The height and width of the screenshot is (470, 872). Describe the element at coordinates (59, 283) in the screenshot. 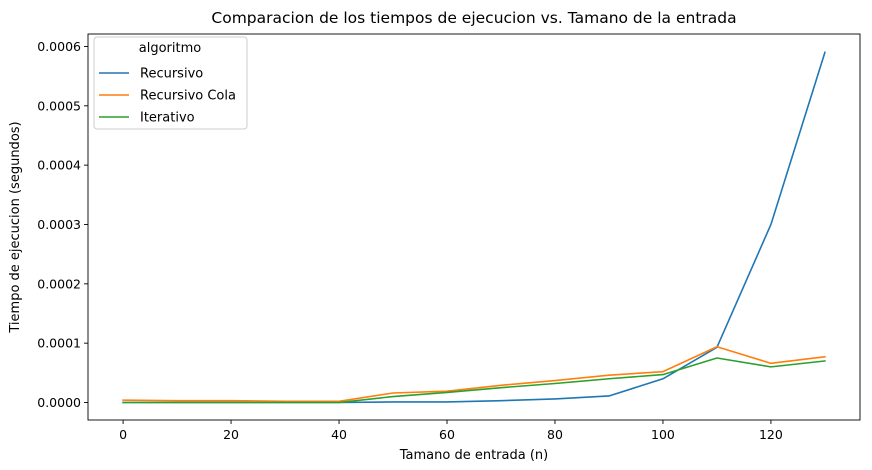

I see `y-tick-label: 0.0002` at that location.